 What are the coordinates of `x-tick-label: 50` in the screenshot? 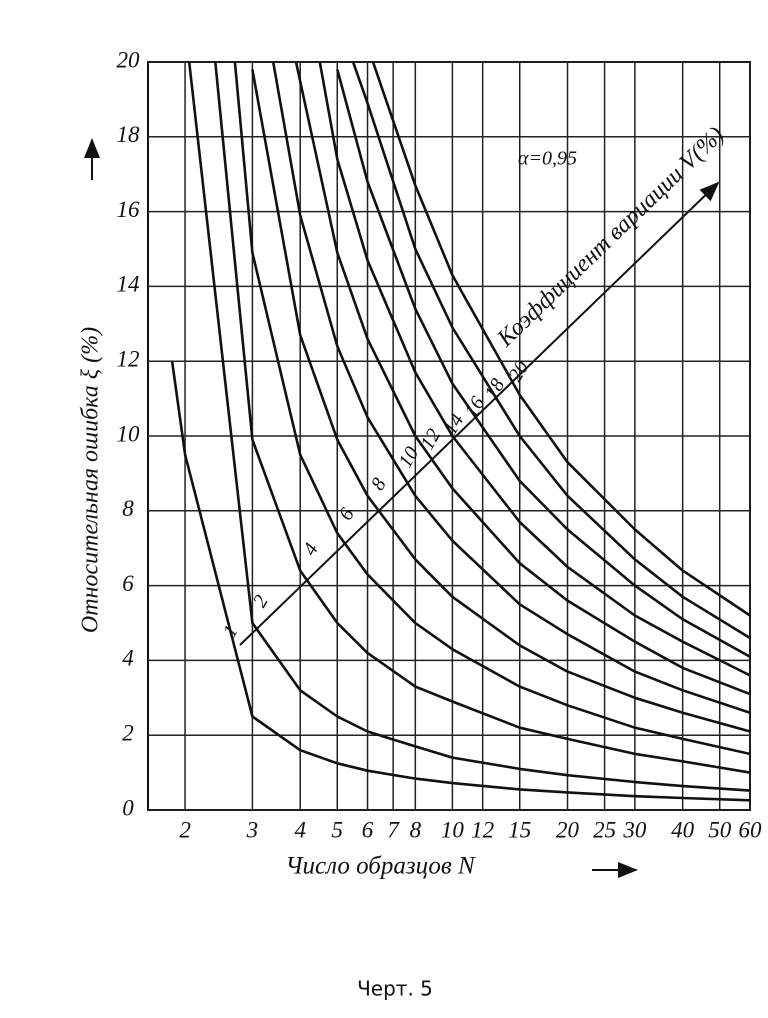 It's located at (720, 829).